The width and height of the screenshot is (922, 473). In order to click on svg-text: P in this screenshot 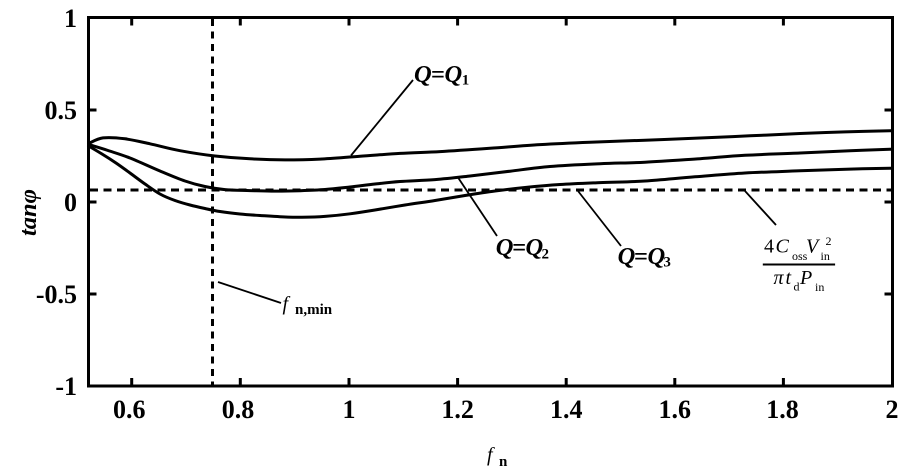, I will do `click(805, 278)`.